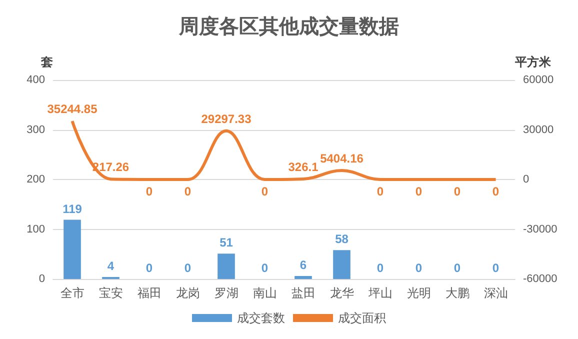 The width and height of the screenshot is (578, 339). I want to click on y-tick-label: 0, so click(41, 279).